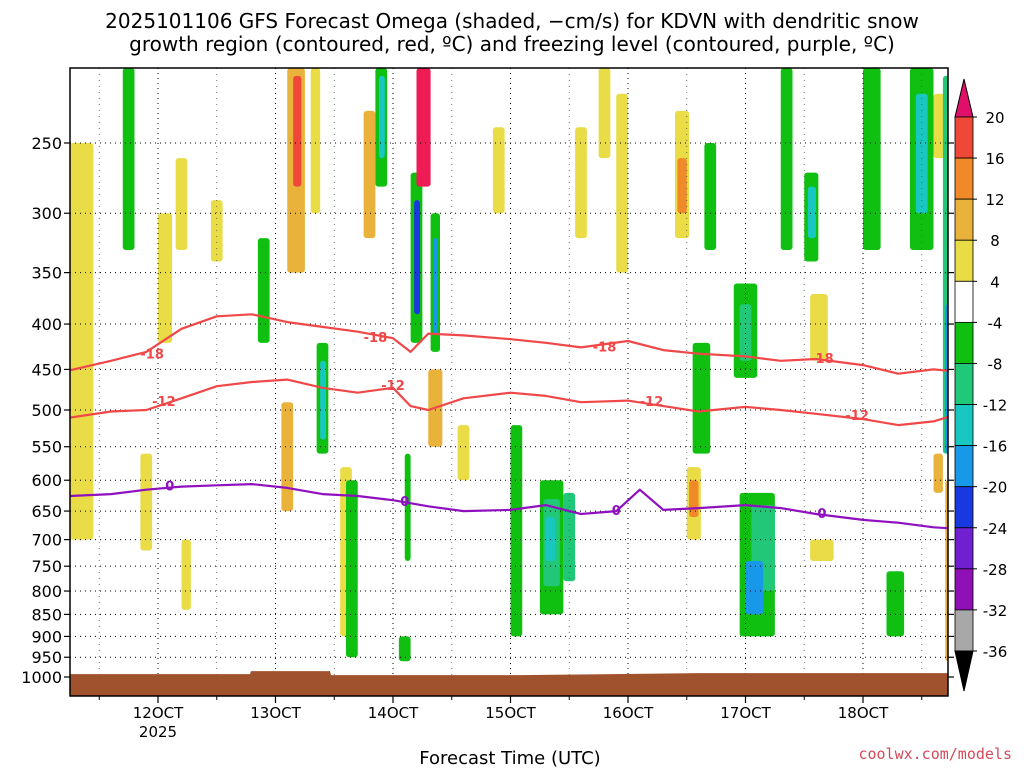  I want to click on y-tick-label-650: 650, so click(46, 511).